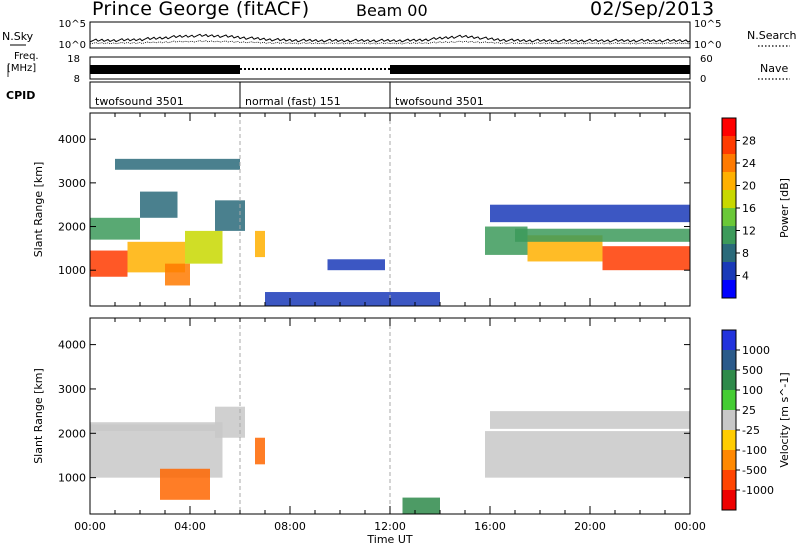 The image size is (800, 554). Describe the element at coordinates (749, 141) in the screenshot. I see `colorbar-tick-label: 28` at that location.